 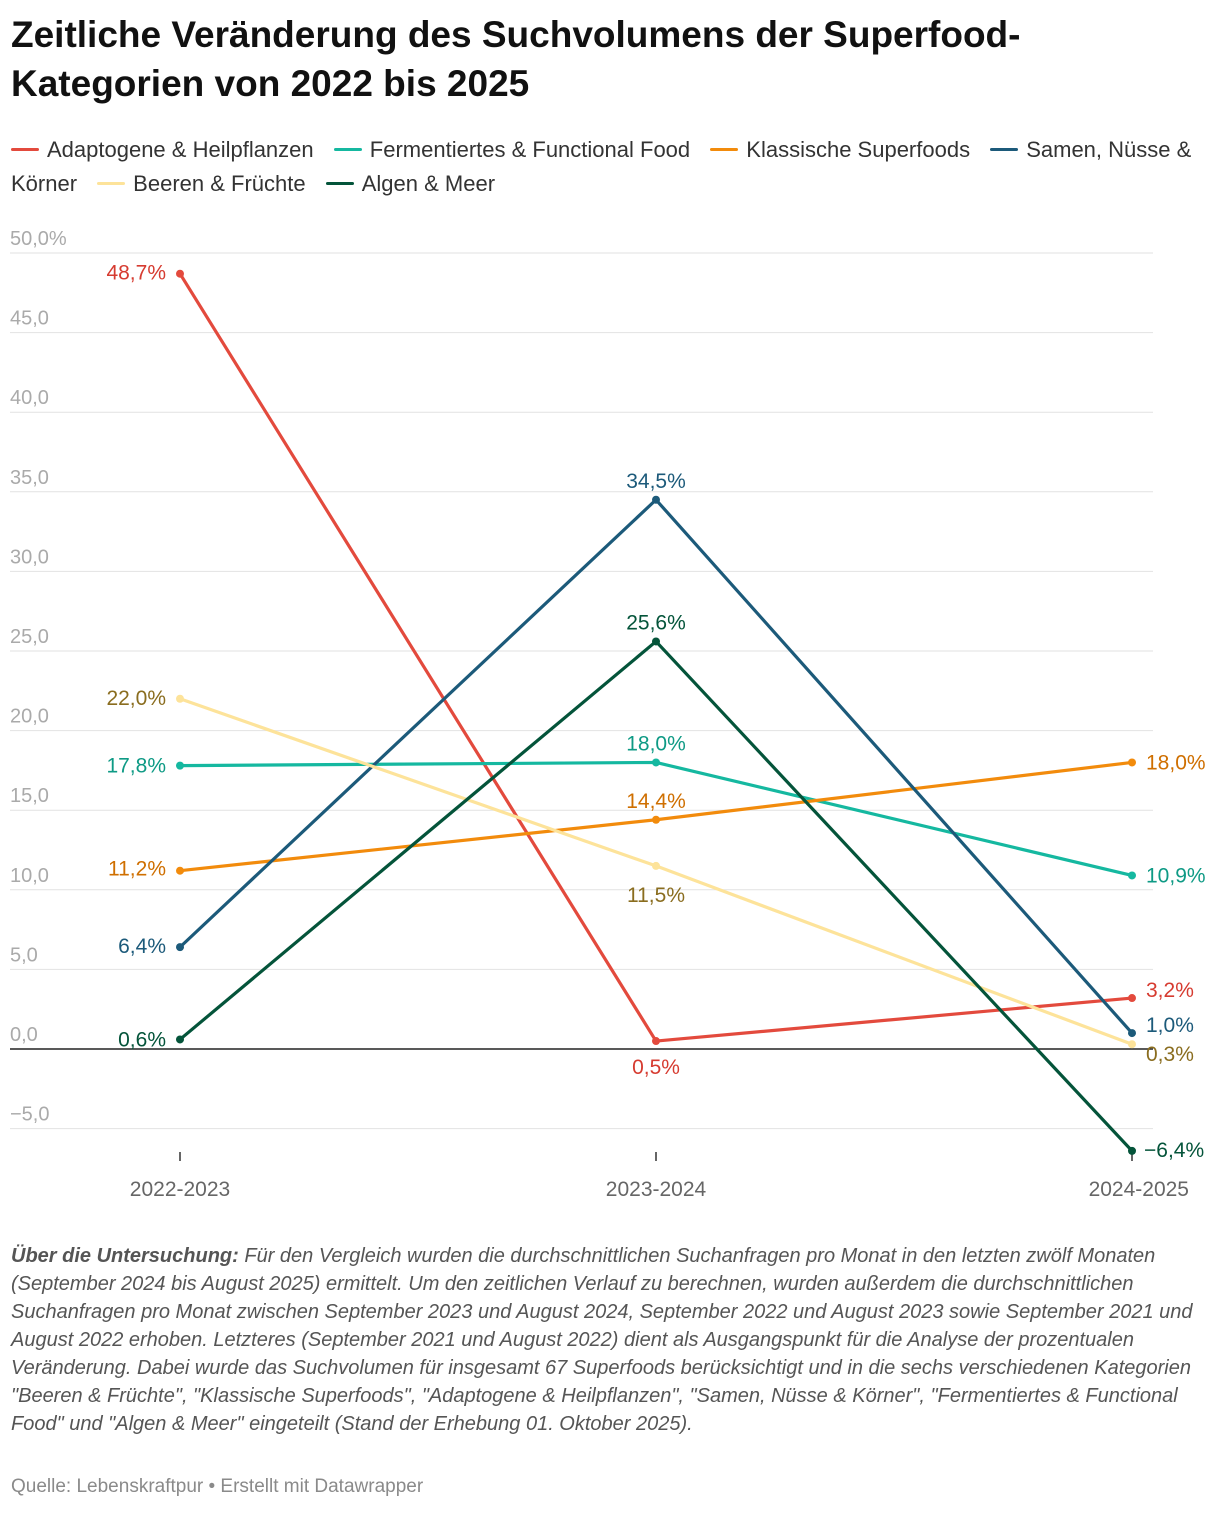 I want to click on legend-item-samen: Samen, Nüsse & Körner, so click(x=601, y=166).